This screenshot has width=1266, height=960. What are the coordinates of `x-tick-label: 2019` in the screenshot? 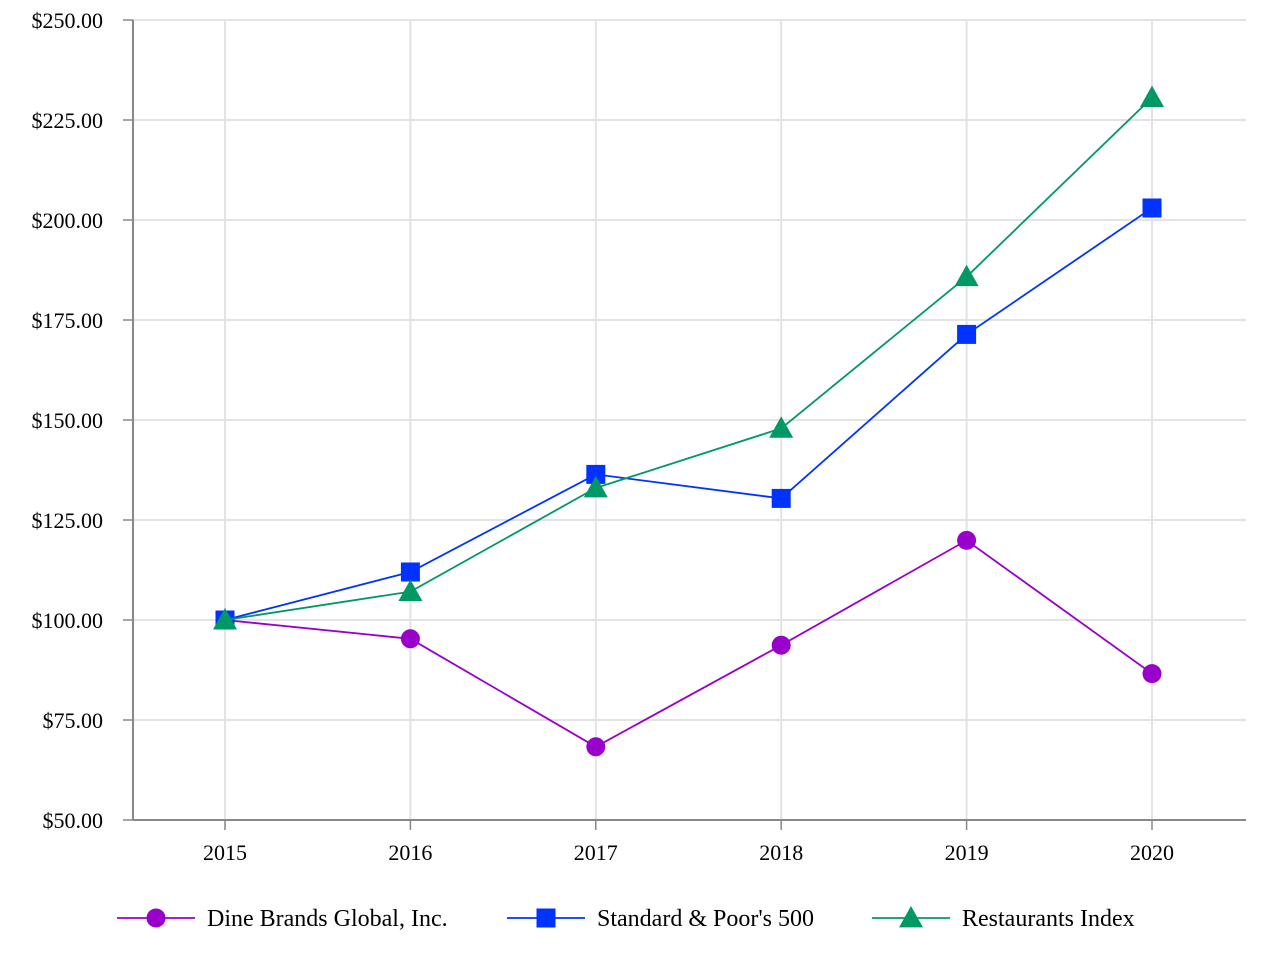 It's located at (967, 852).